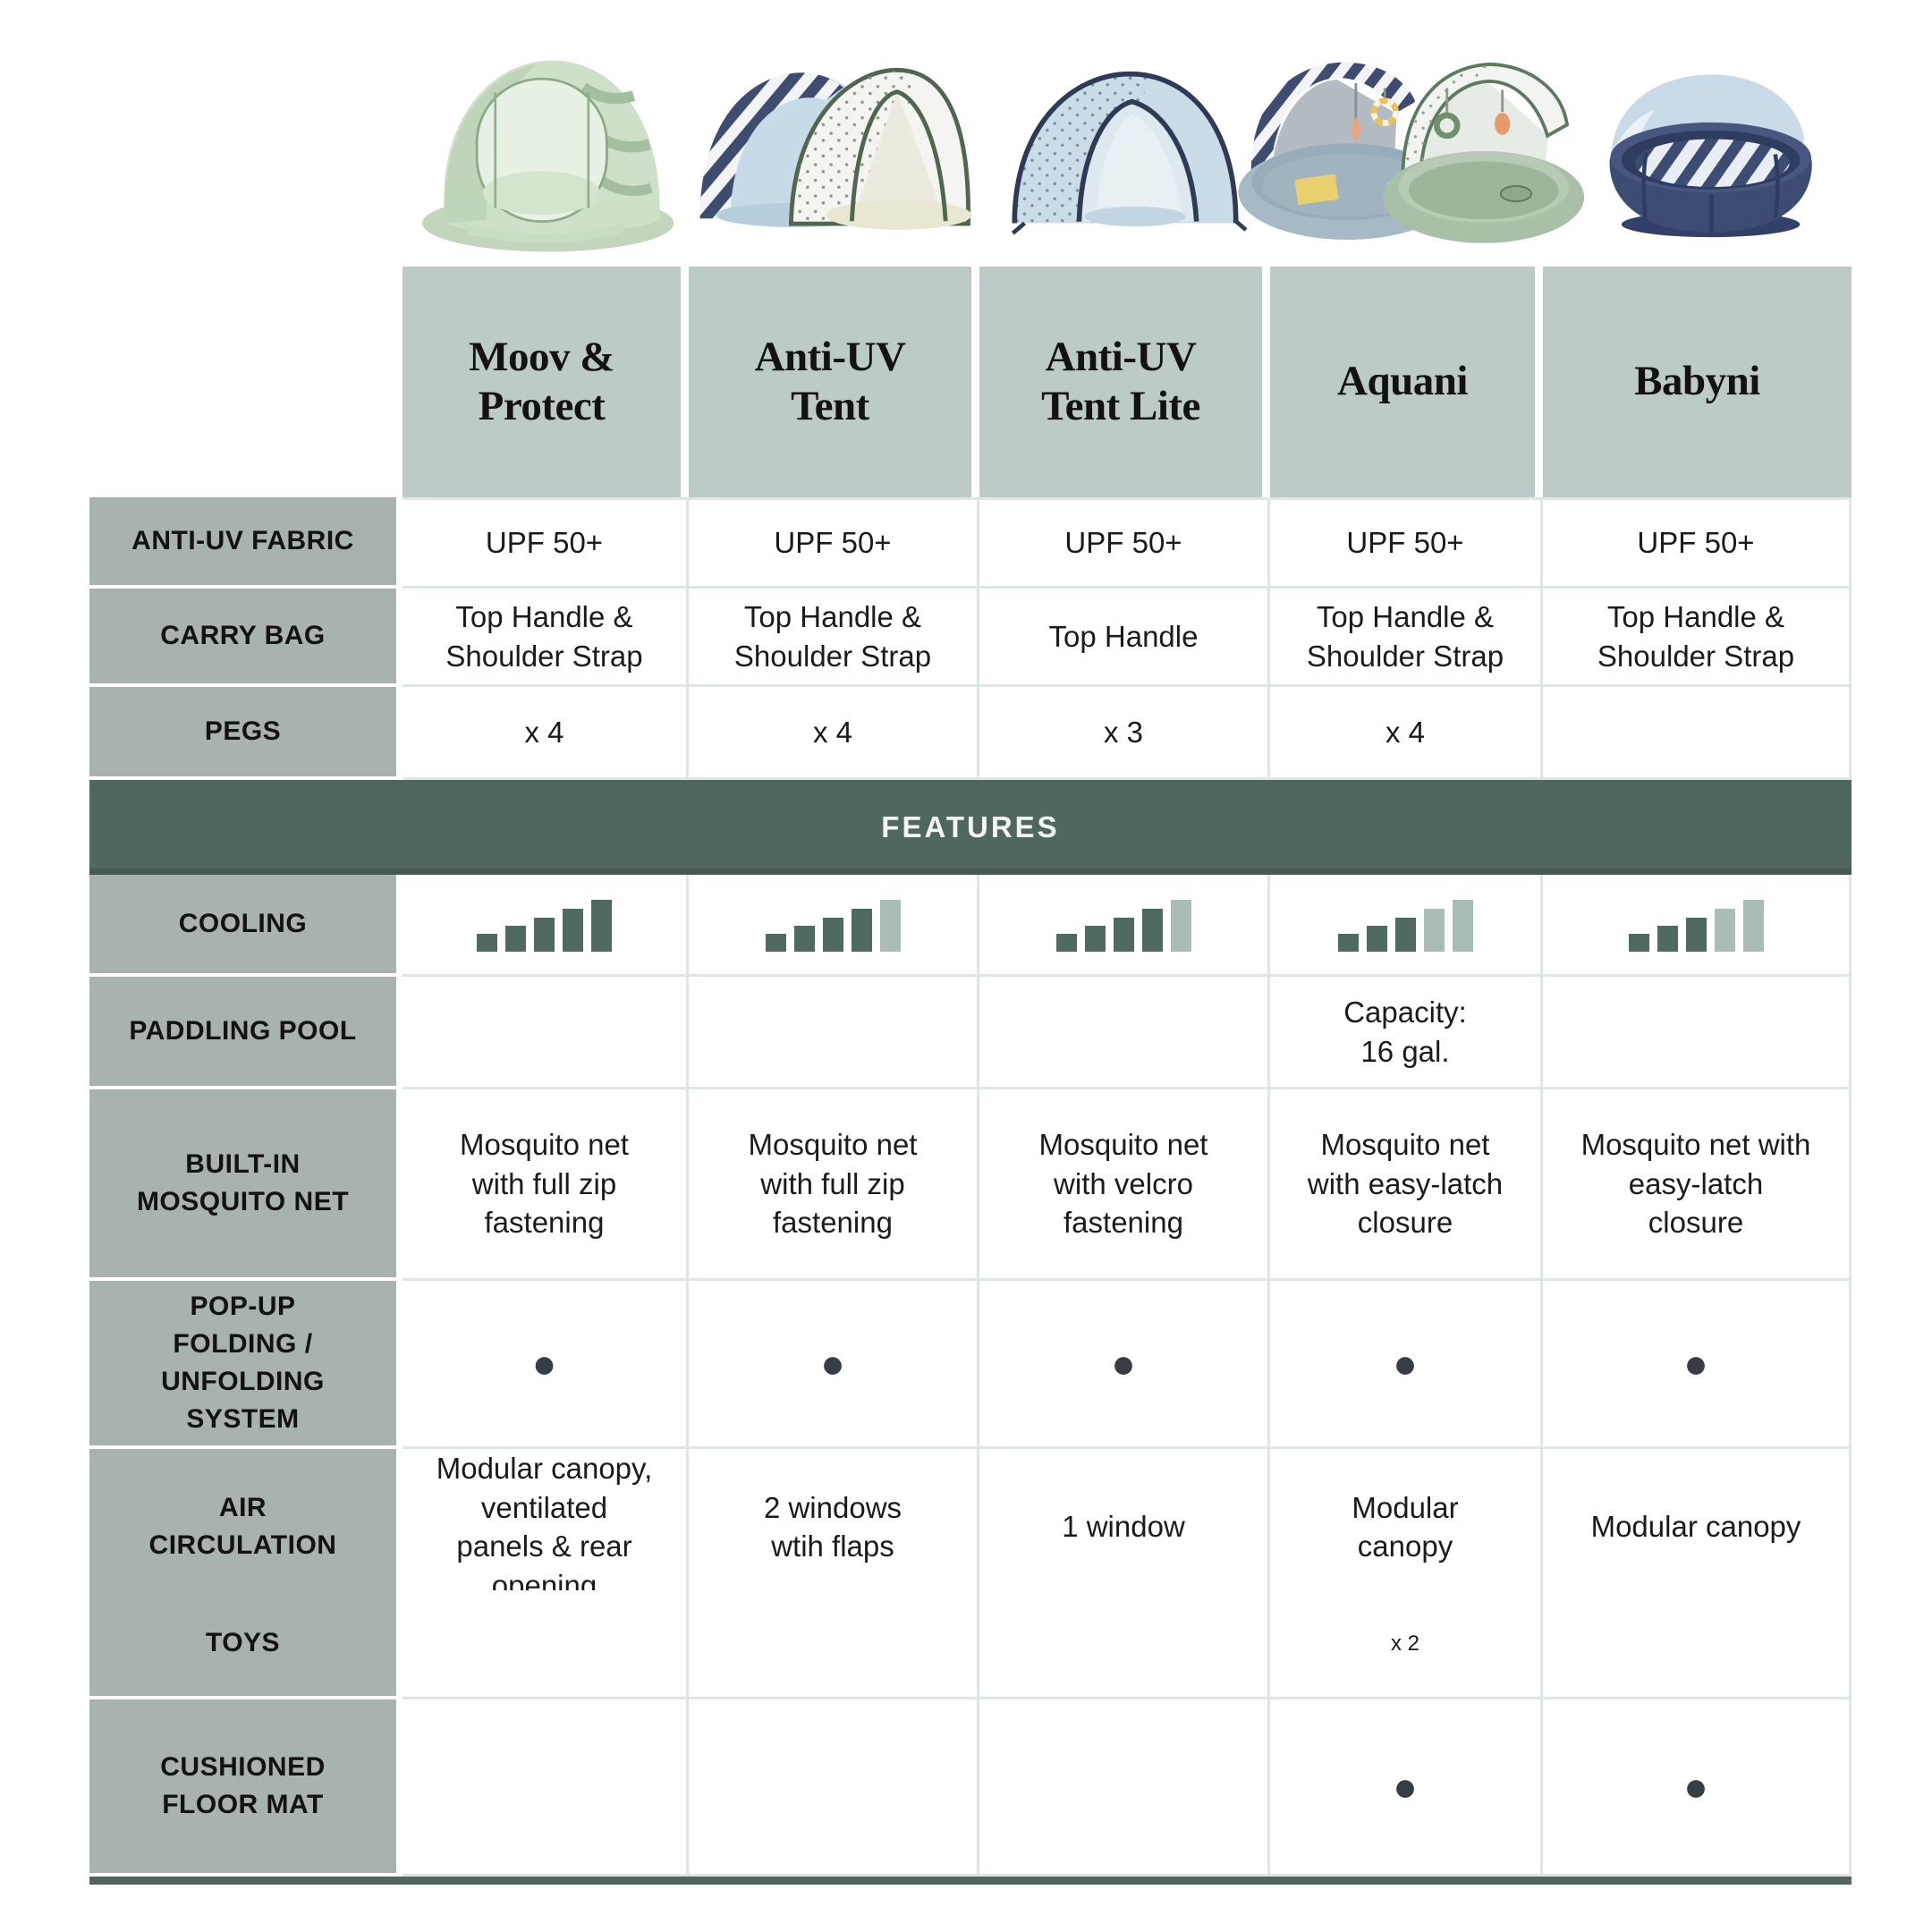 The height and width of the screenshot is (1932, 1932). What do you see at coordinates (245, 1365) in the screenshot?
I see `row-label: POP-UP FOLDING / UNFOLDING SYSTEM` at bounding box center [245, 1365].